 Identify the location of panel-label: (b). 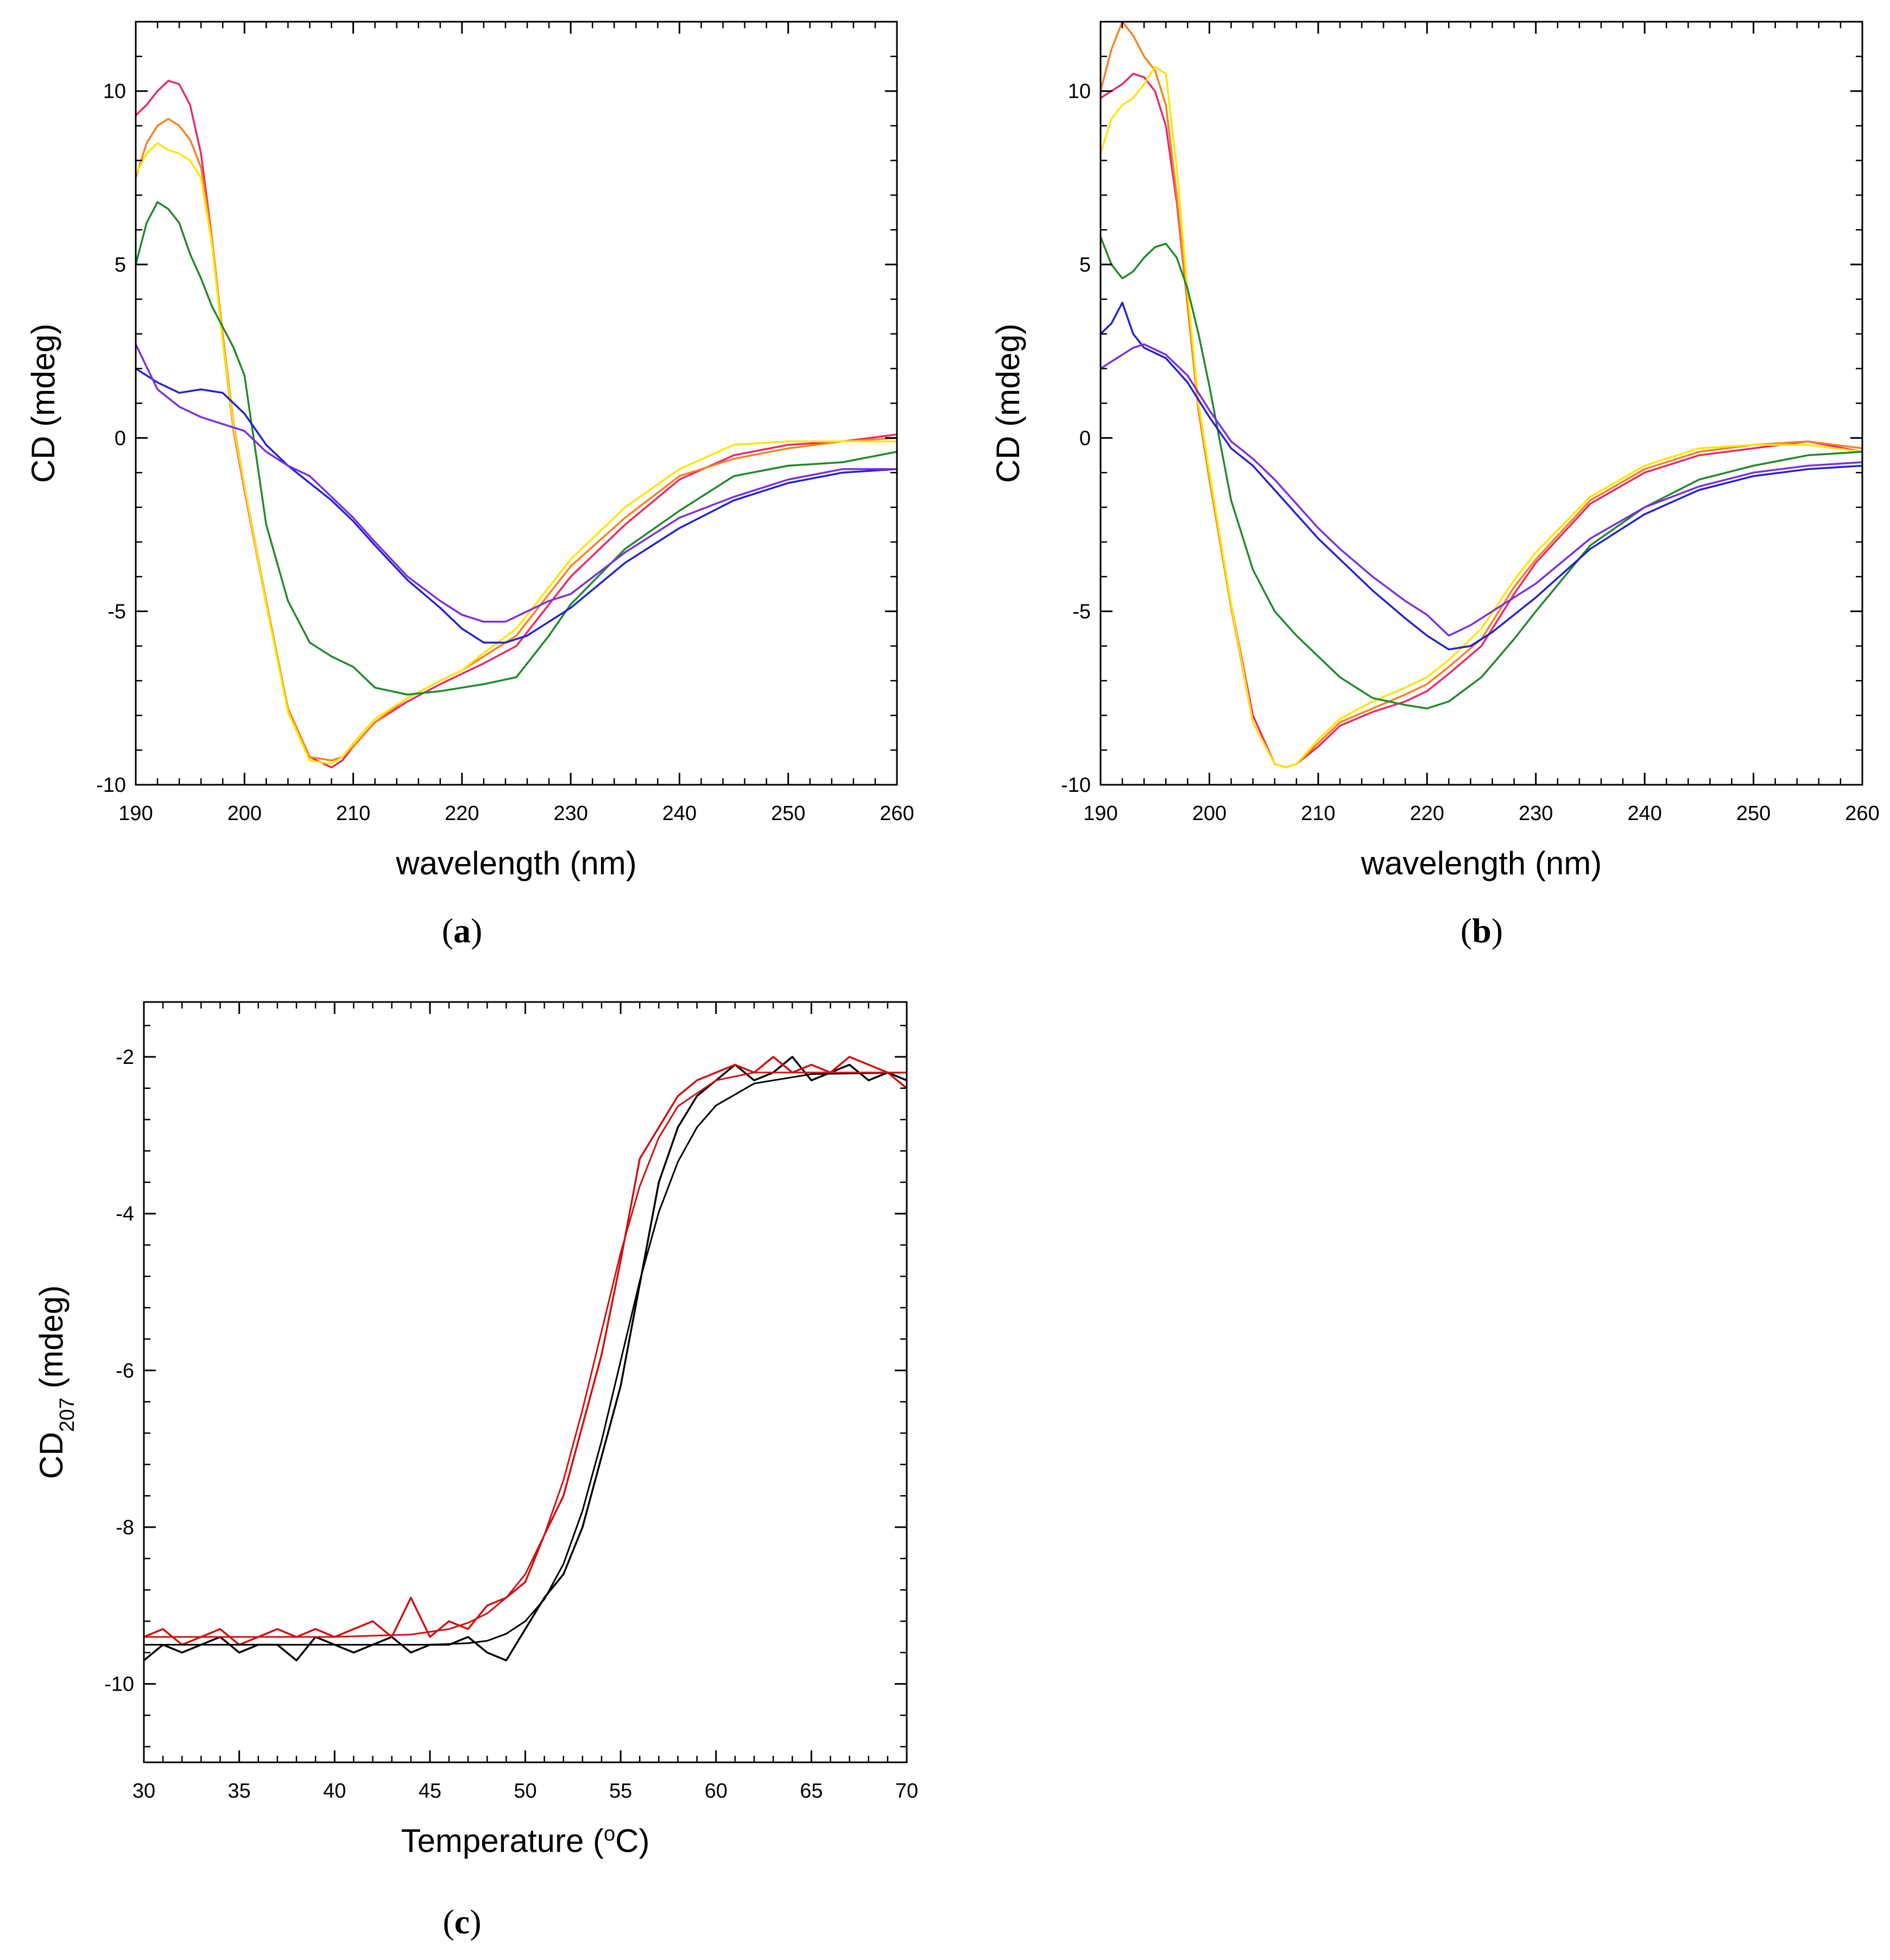
(1482, 930).